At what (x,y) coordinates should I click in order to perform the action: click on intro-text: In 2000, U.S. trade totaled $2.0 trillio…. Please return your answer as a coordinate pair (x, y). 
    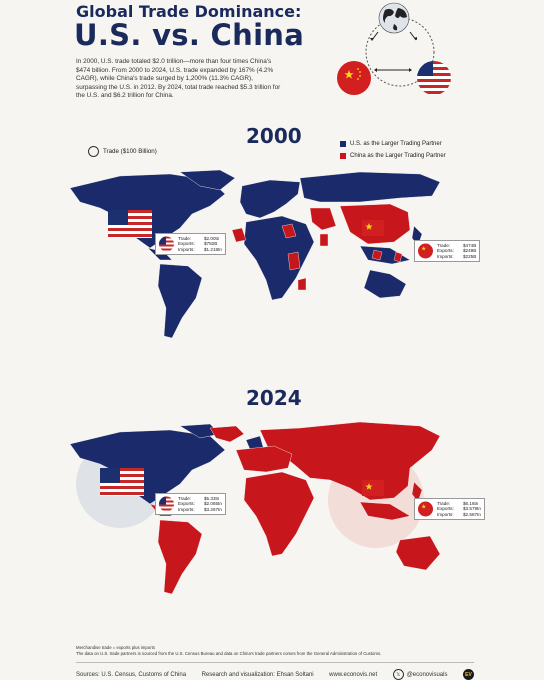
    Looking at the image, I should click on (178, 79).